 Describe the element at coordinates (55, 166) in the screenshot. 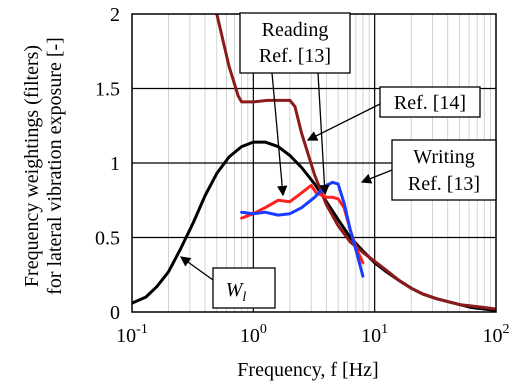

I see `y-axis-label-line2: for lateral vibration exposure [-]` at that location.